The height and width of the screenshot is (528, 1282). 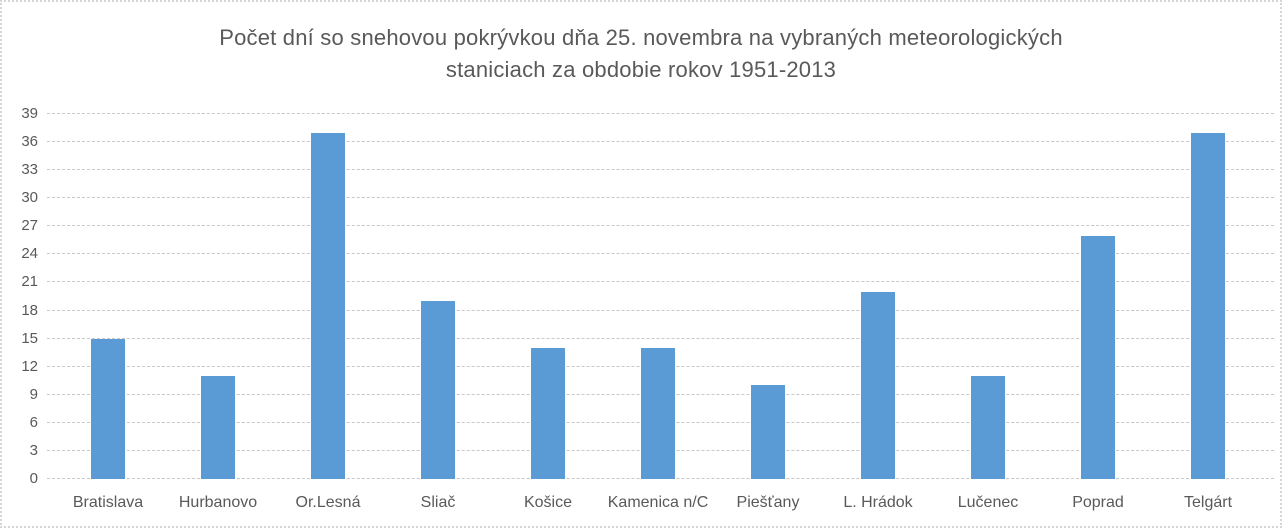 What do you see at coordinates (33, 422) in the screenshot?
I see `y-tick-label: 6` at bounding box center [33, 422].